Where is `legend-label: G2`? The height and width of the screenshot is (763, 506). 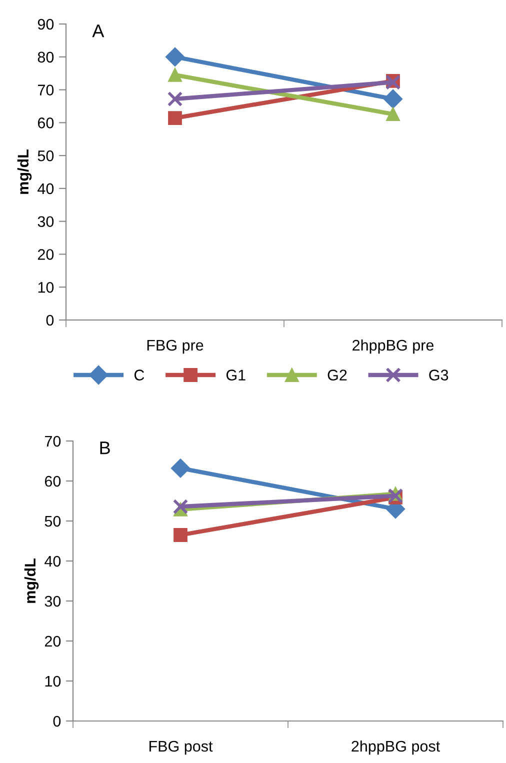 legend-label: G2 is located at coordinates (337, 375).